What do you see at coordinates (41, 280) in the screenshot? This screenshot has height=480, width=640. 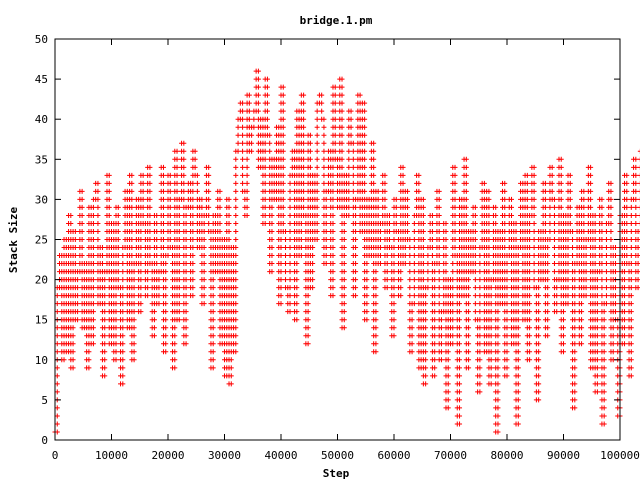 I see `y-tick-label: 20` at bounding box center [41, 280].